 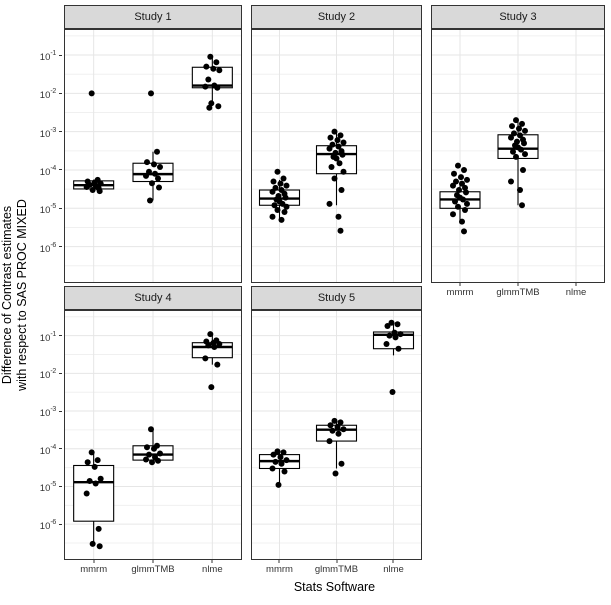 I want to click on facet-strip-label: Study 2, so click(x=336, y=17).